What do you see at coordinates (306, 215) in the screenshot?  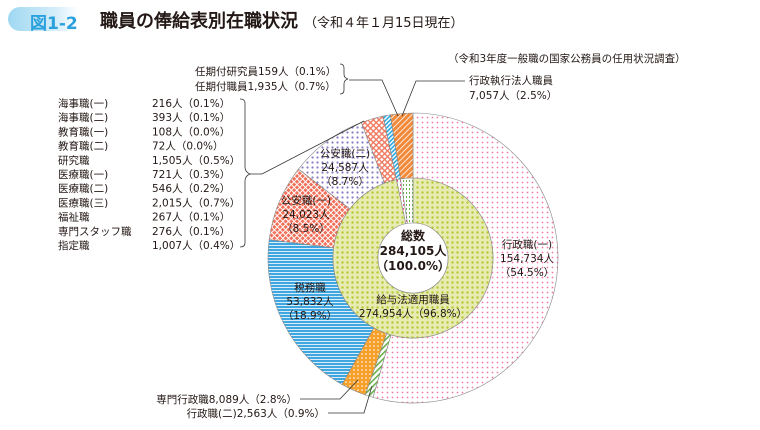 I see `label-koan1-count: 24,023人` at bounding box center [306, 215].